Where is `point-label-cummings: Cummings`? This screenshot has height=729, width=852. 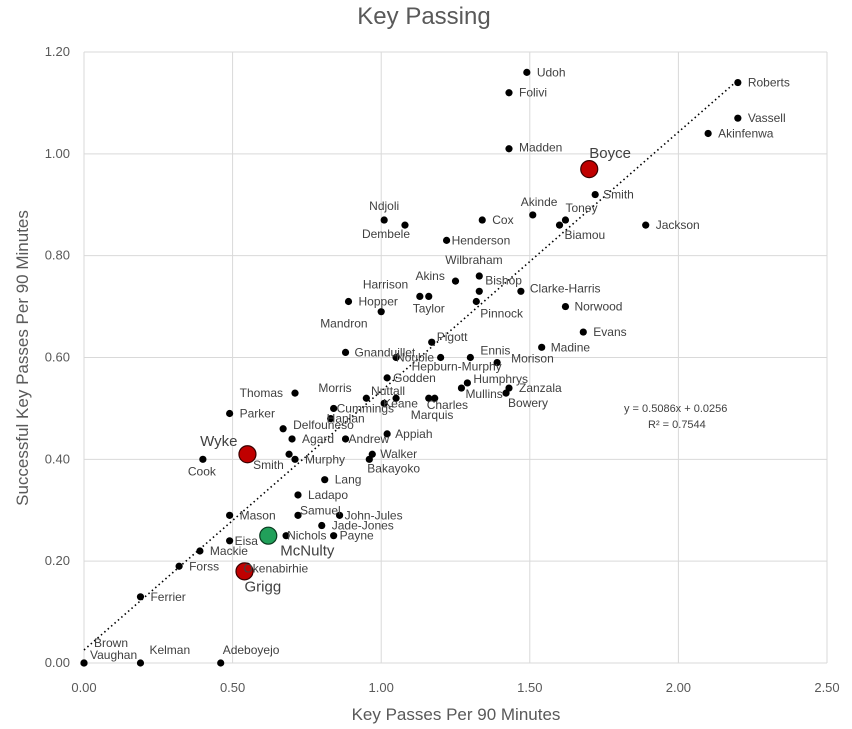 point-label-cummings: Cummings is located at coordinates (365, 408).